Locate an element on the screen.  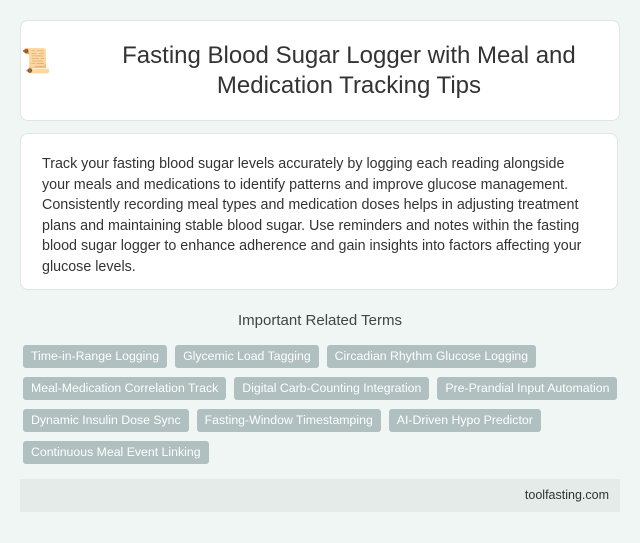
term-tag: Circadian Rhythm Glucose Logging is located at coordinates (431, 356).